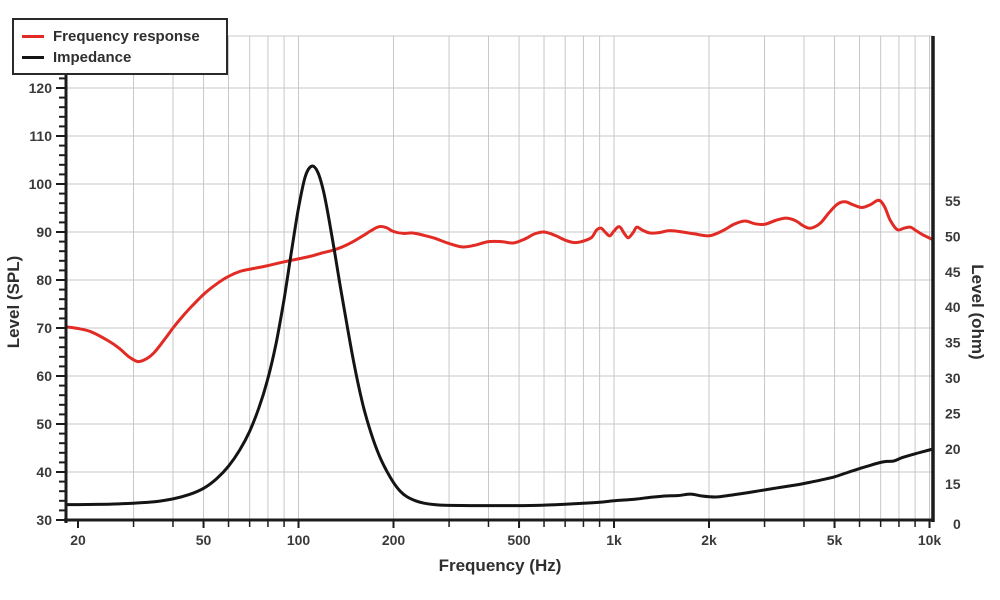 This screenshot has width=1000, height=600. Describe the element at coordinates (953, 413) in the screenshot. I see `right-y-tick-label: 25` at that location.